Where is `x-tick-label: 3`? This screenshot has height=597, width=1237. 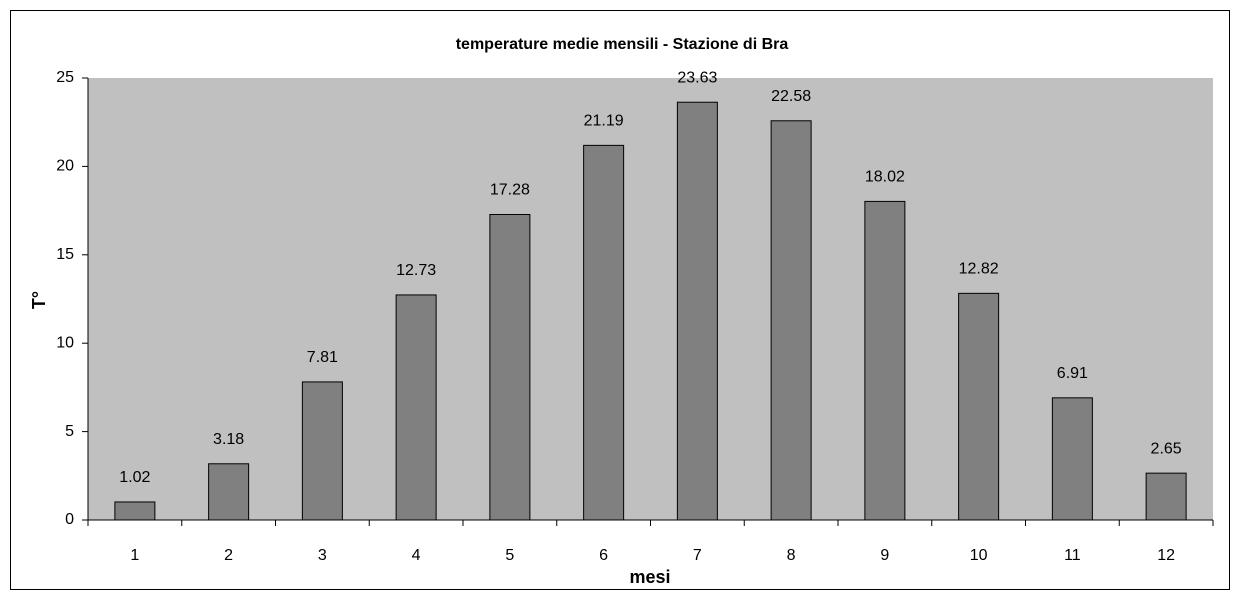
x-tick-label: 3 is located at coordinates (322, 555).